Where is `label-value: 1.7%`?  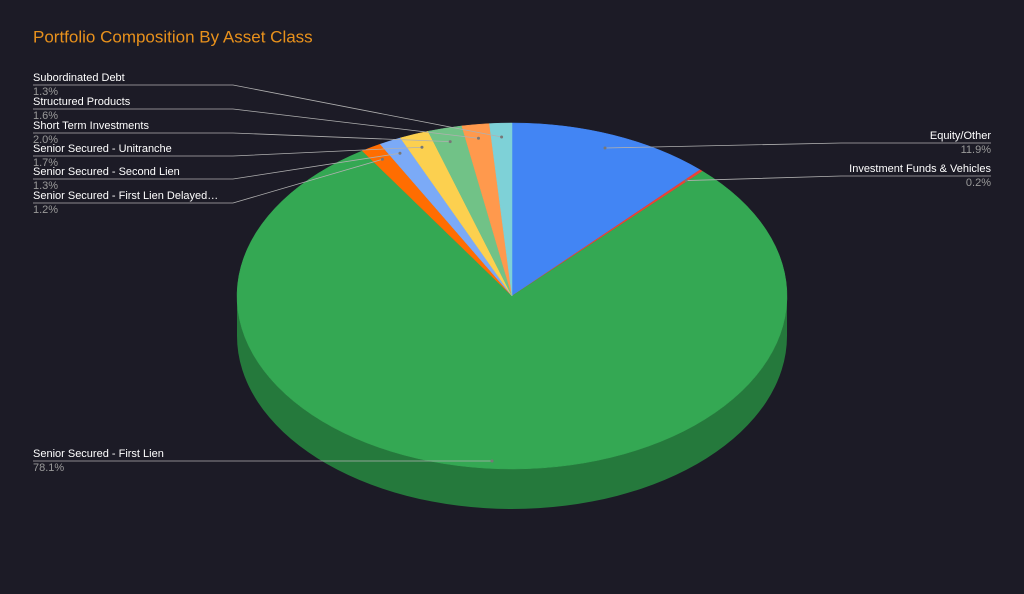
label-value: 1.7% is located at coordinates (45, 163).